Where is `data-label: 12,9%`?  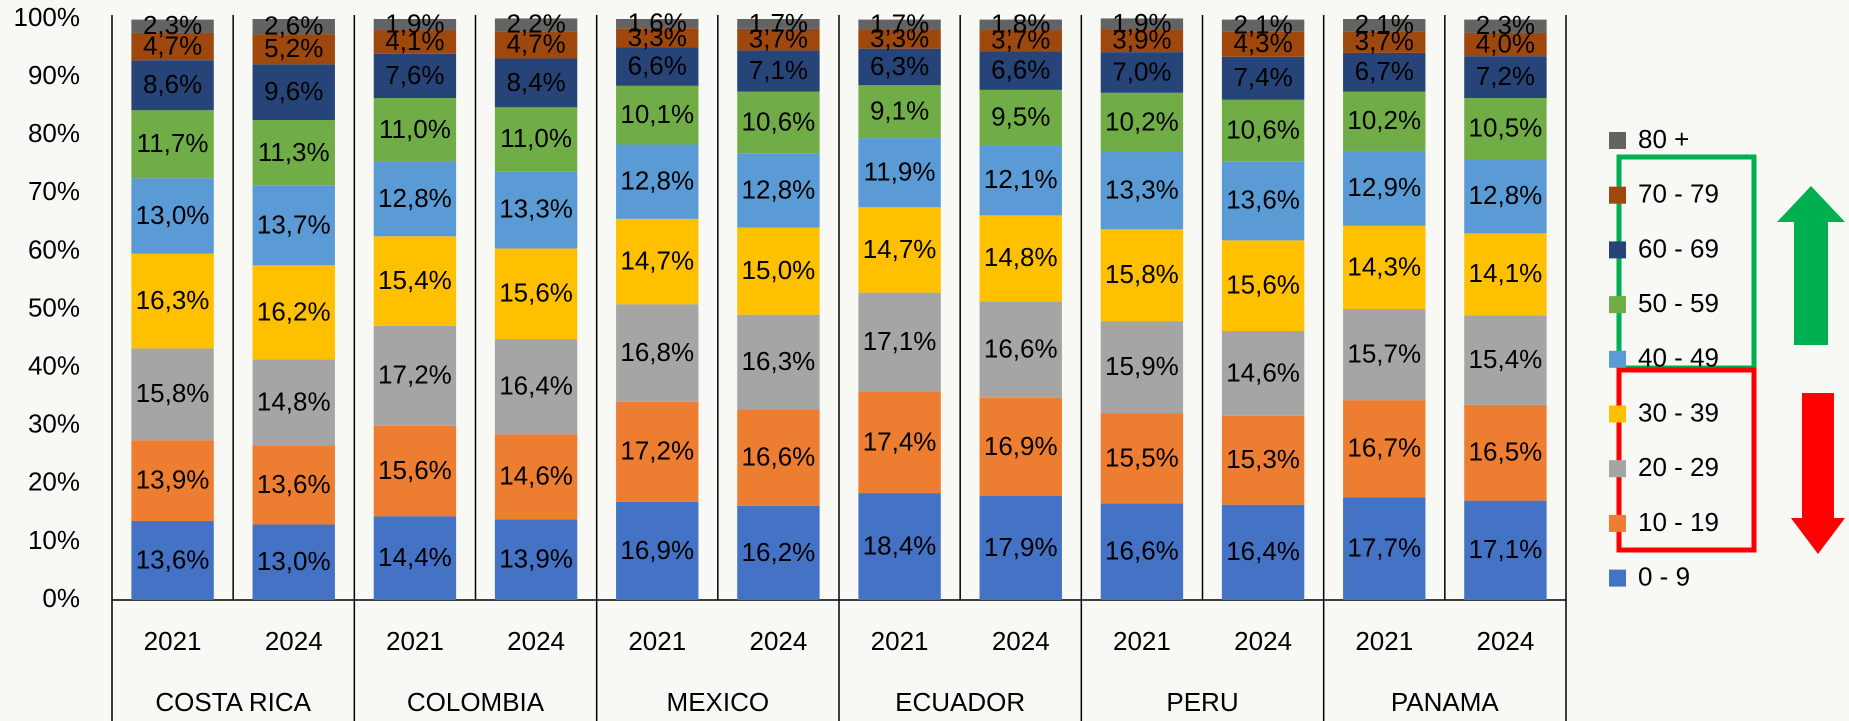 data-label: 12,9% is located at coordinates (1384, 187).